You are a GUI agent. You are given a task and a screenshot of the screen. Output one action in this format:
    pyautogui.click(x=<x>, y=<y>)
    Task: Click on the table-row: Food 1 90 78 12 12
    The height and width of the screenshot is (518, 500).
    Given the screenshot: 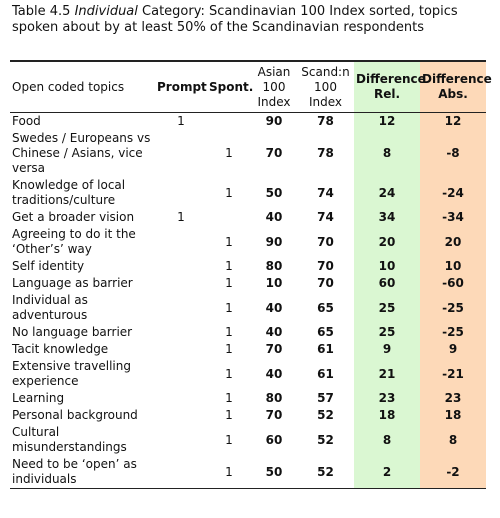 What is the action you would take?
    pyautogui.click(x=248, y=121)
    